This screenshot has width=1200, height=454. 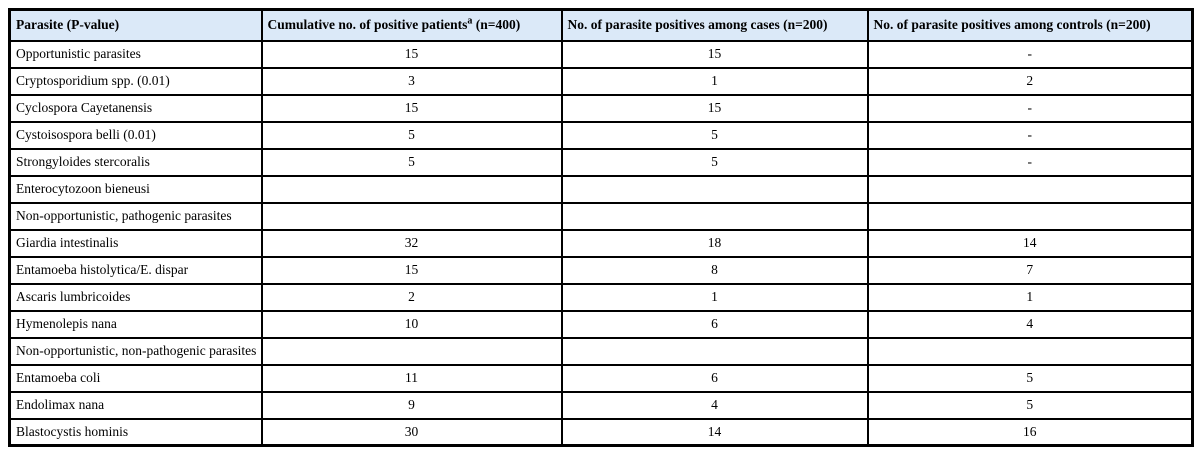 I want to click on parasite-name-cell: Enterocytozoon bieneusi, so click(x=135, y=189).